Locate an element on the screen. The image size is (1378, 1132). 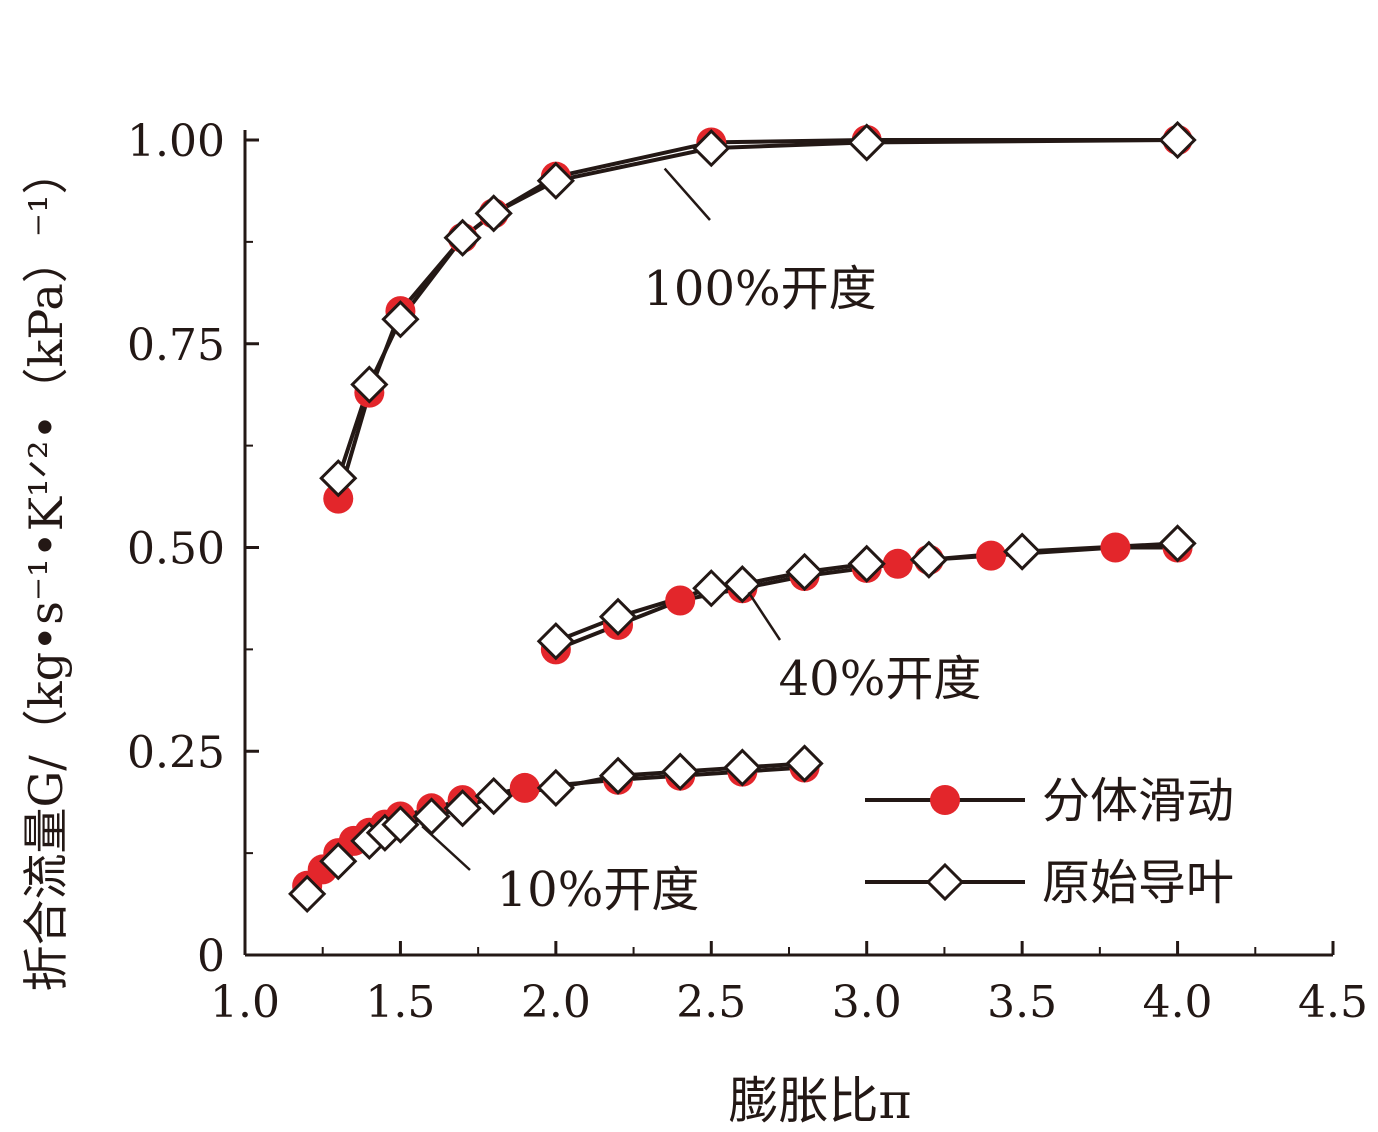
x-tick-label: 4.0 is located at coordinates (1178, 1002).